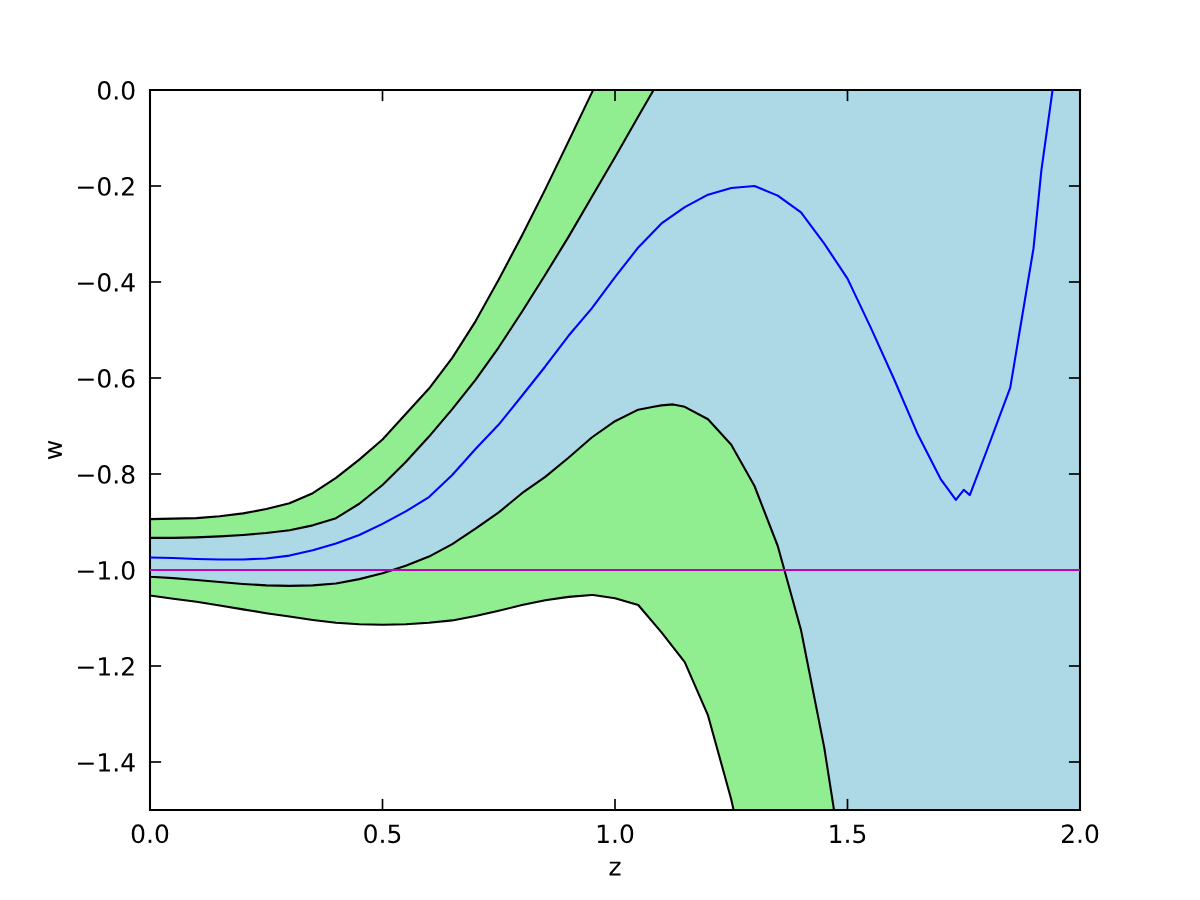 Image resolution: width=1200 pixels, height=900 pixels. Describe the element at coordinates (55, 450) in the screenshot. I see `y-axis-title: w` at that location.